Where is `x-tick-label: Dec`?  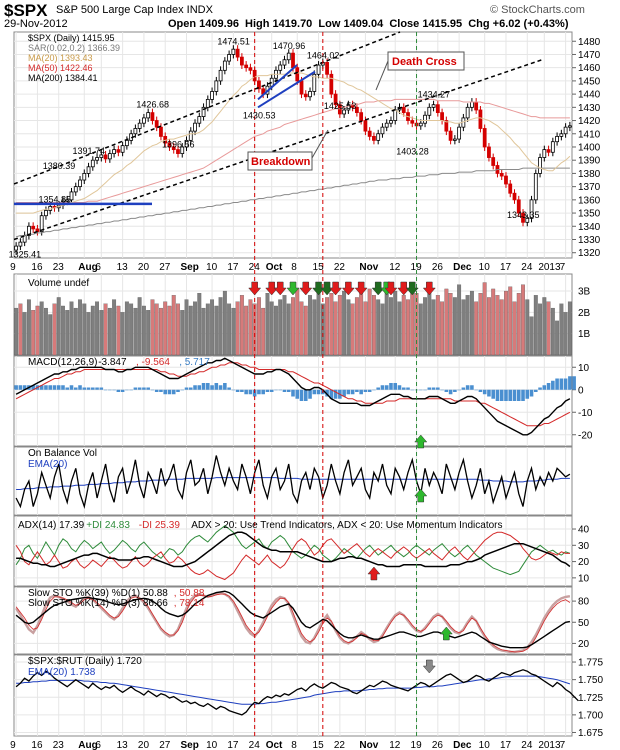
x-tick-label: Dec is located at coordinates (462, 745).